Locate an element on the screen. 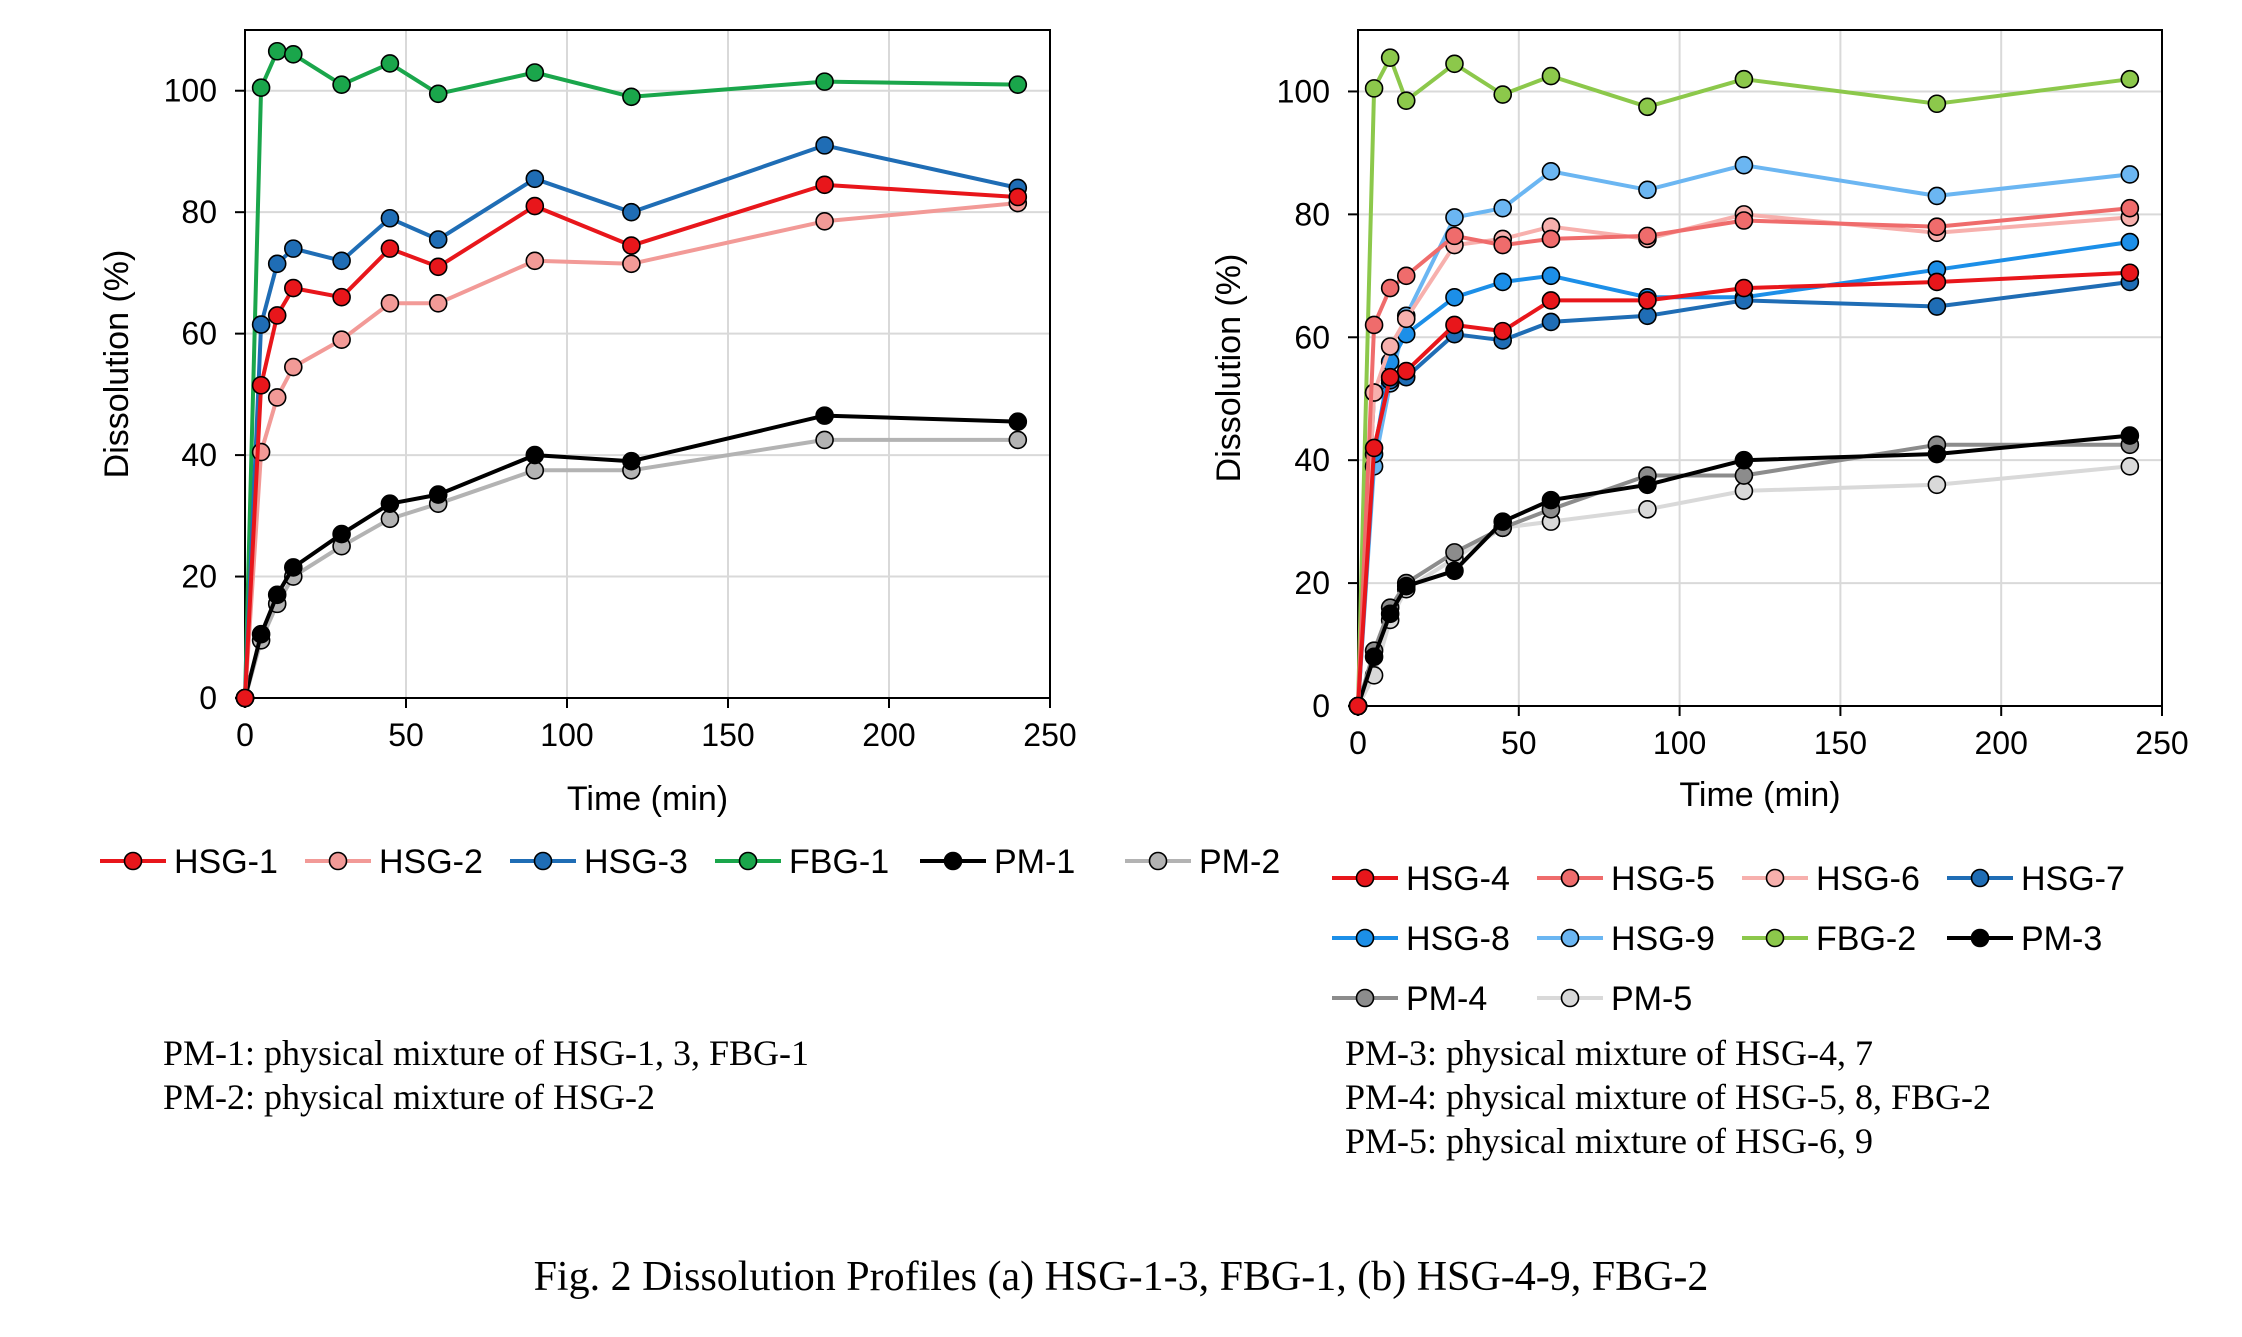 This screenshot has height=1337, width=2242. x-tick-label: 150 is located at coordinates (727, 735).